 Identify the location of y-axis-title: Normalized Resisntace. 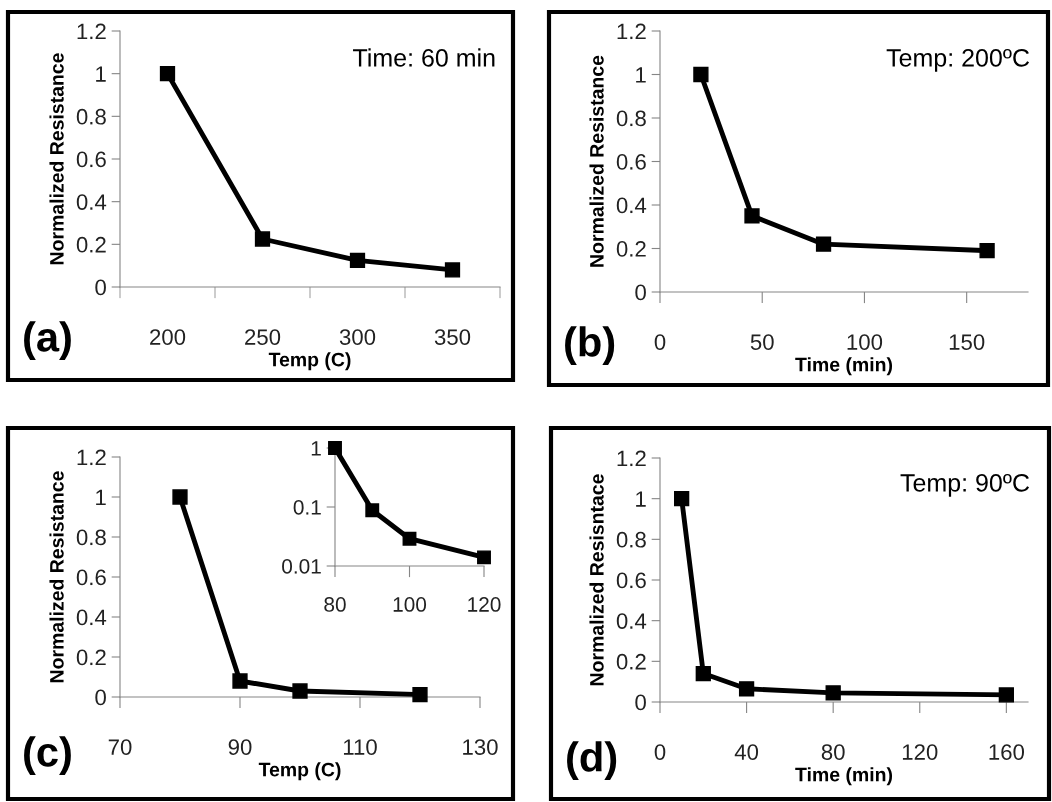
(596, 580).